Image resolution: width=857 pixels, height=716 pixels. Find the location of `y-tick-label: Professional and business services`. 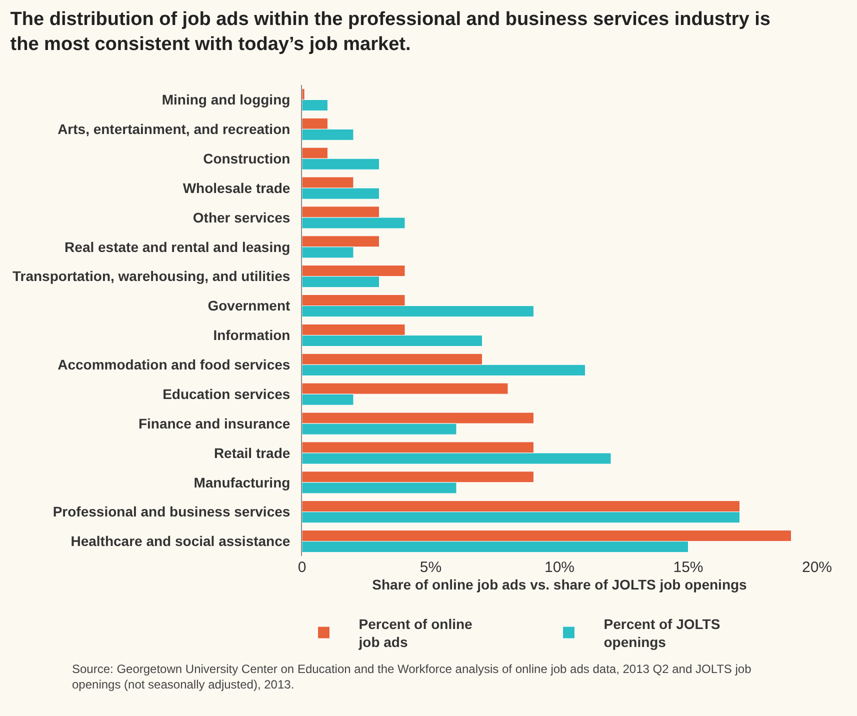

y-tick-label: Professional and business services is located at coordinates (171, 512).